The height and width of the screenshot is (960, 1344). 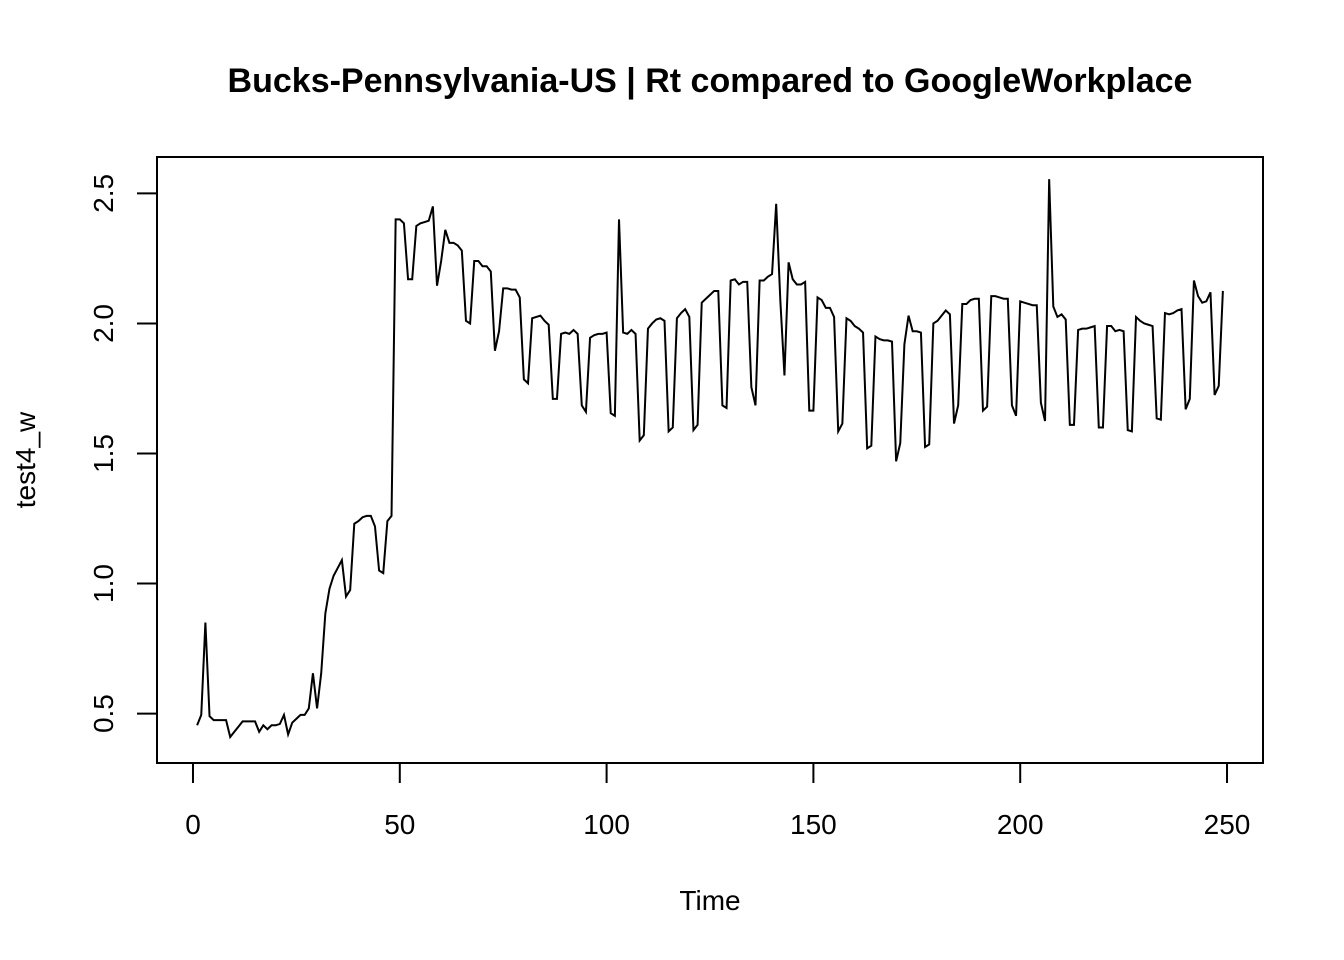 I want to click on y-axis-label: test4_w, so click(x=25, y=459).